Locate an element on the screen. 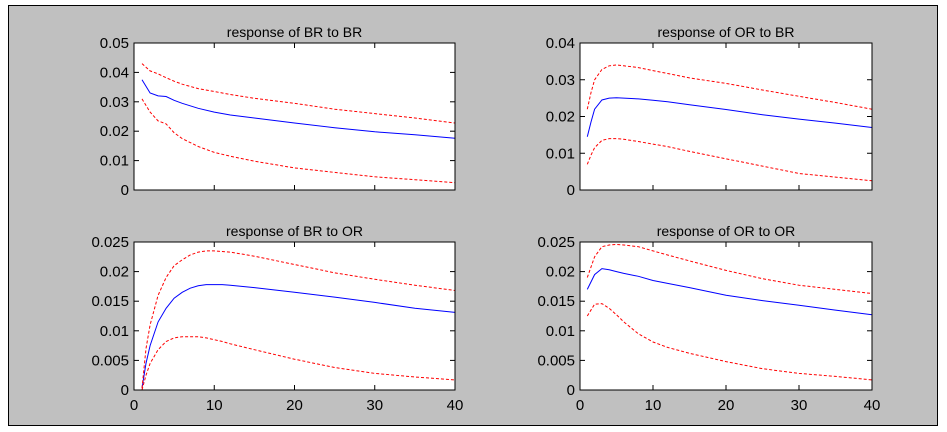  y-tick-label: 0.05 is located at coordinates (114, 43).